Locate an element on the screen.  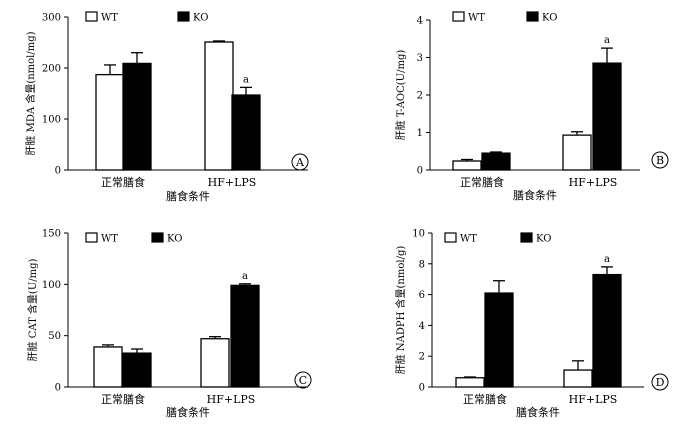
y-tick-label: 3 is located at coordinates (420, 58).